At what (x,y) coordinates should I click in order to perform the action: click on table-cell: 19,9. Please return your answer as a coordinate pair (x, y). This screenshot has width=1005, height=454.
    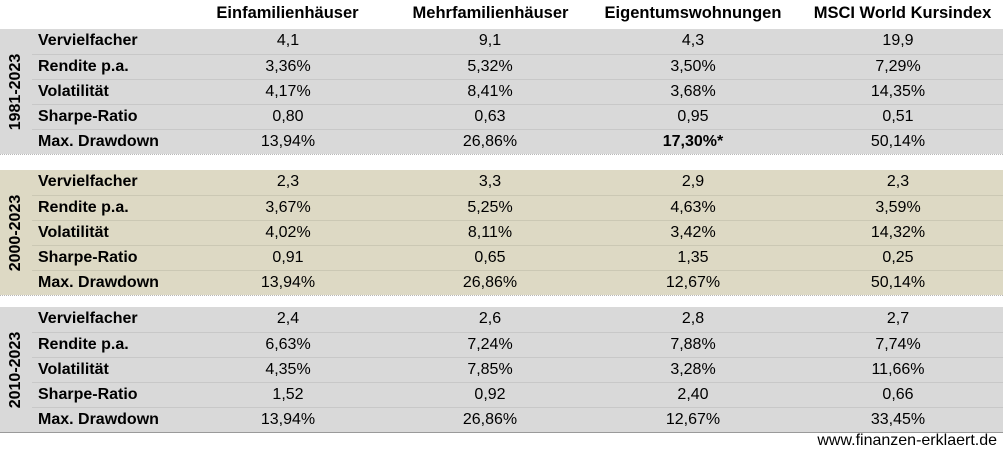
    Looking at the image, I should click on (898, 40).